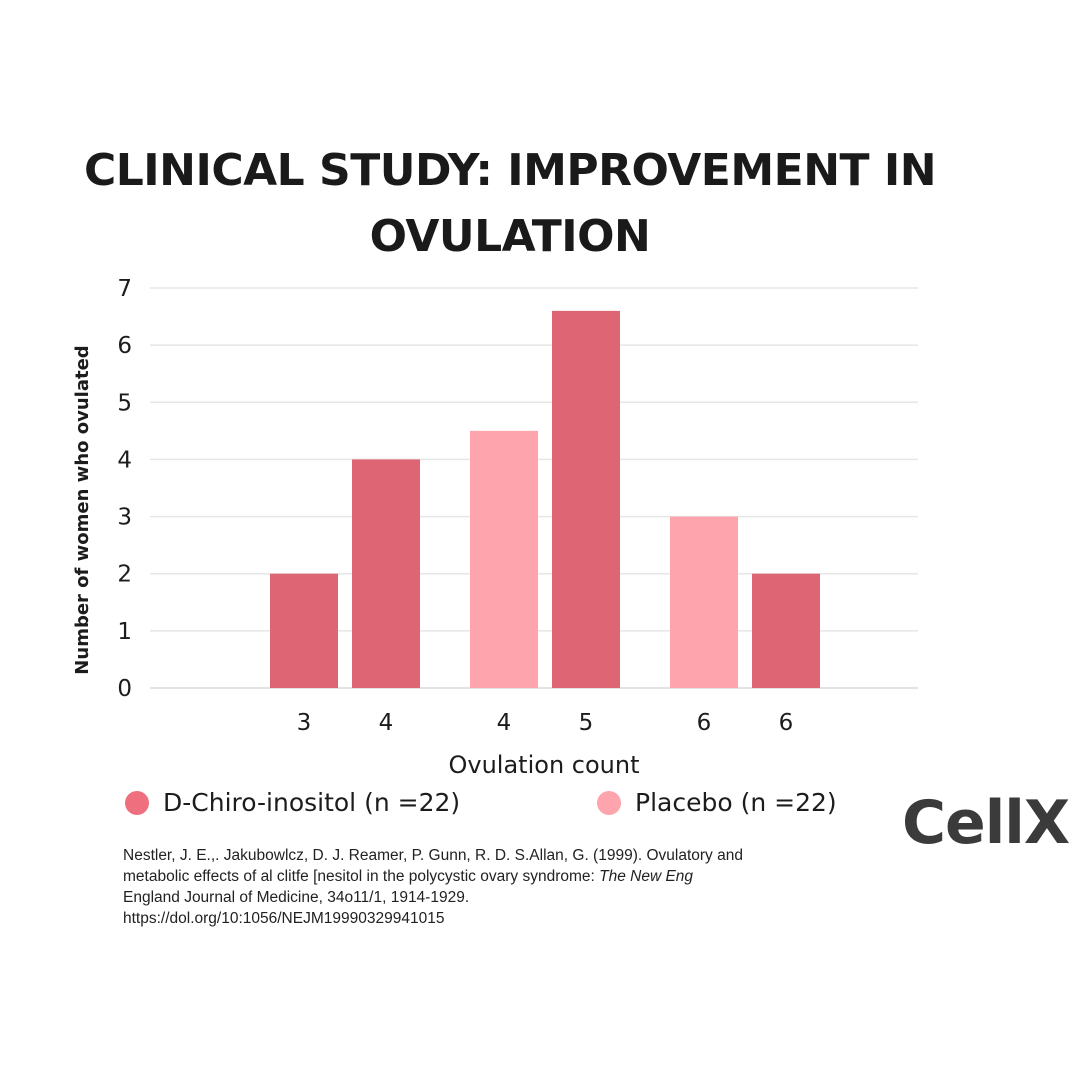  What do you see at coordinates (82, 509) in the screenshot?
I see `y-axis-title: Number of women who ovulated` at bounding box center [82, 509].